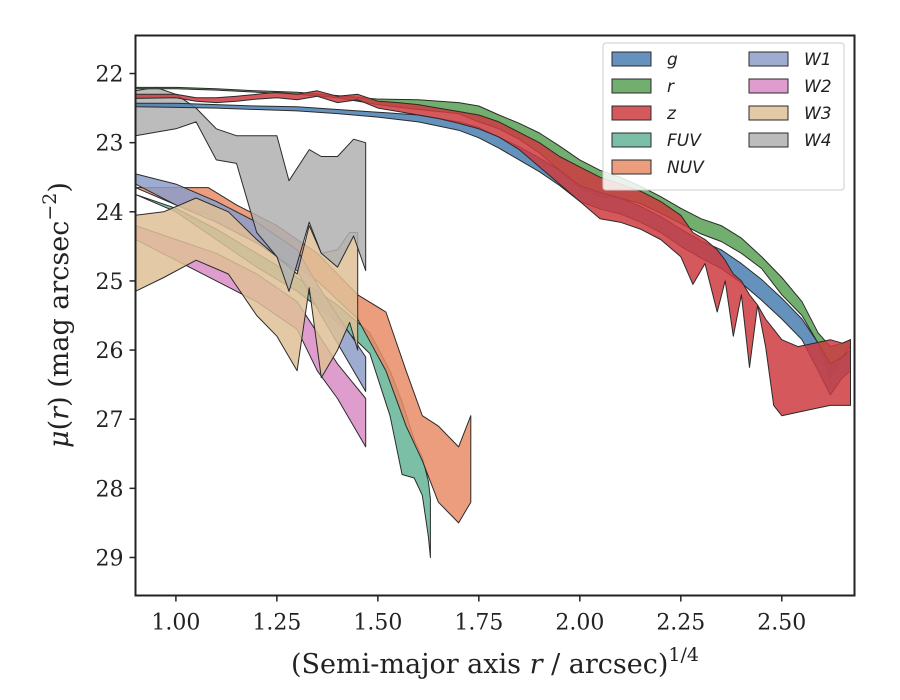 This screenshot has width=900, height=700. I want to click on y-tick-label: 22, so click(110, 75).